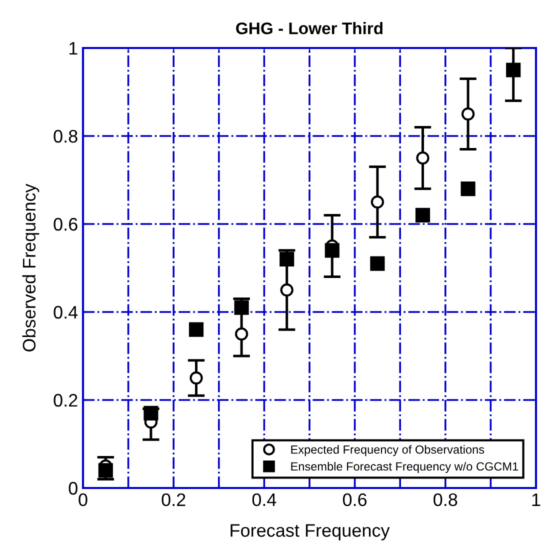 The width and height of the screenshot is (547, 557). What do you see at coordinates (66, 136) in the screenshot?
I see `y-tick-label: 0.8` at bounding box center [66, 136].